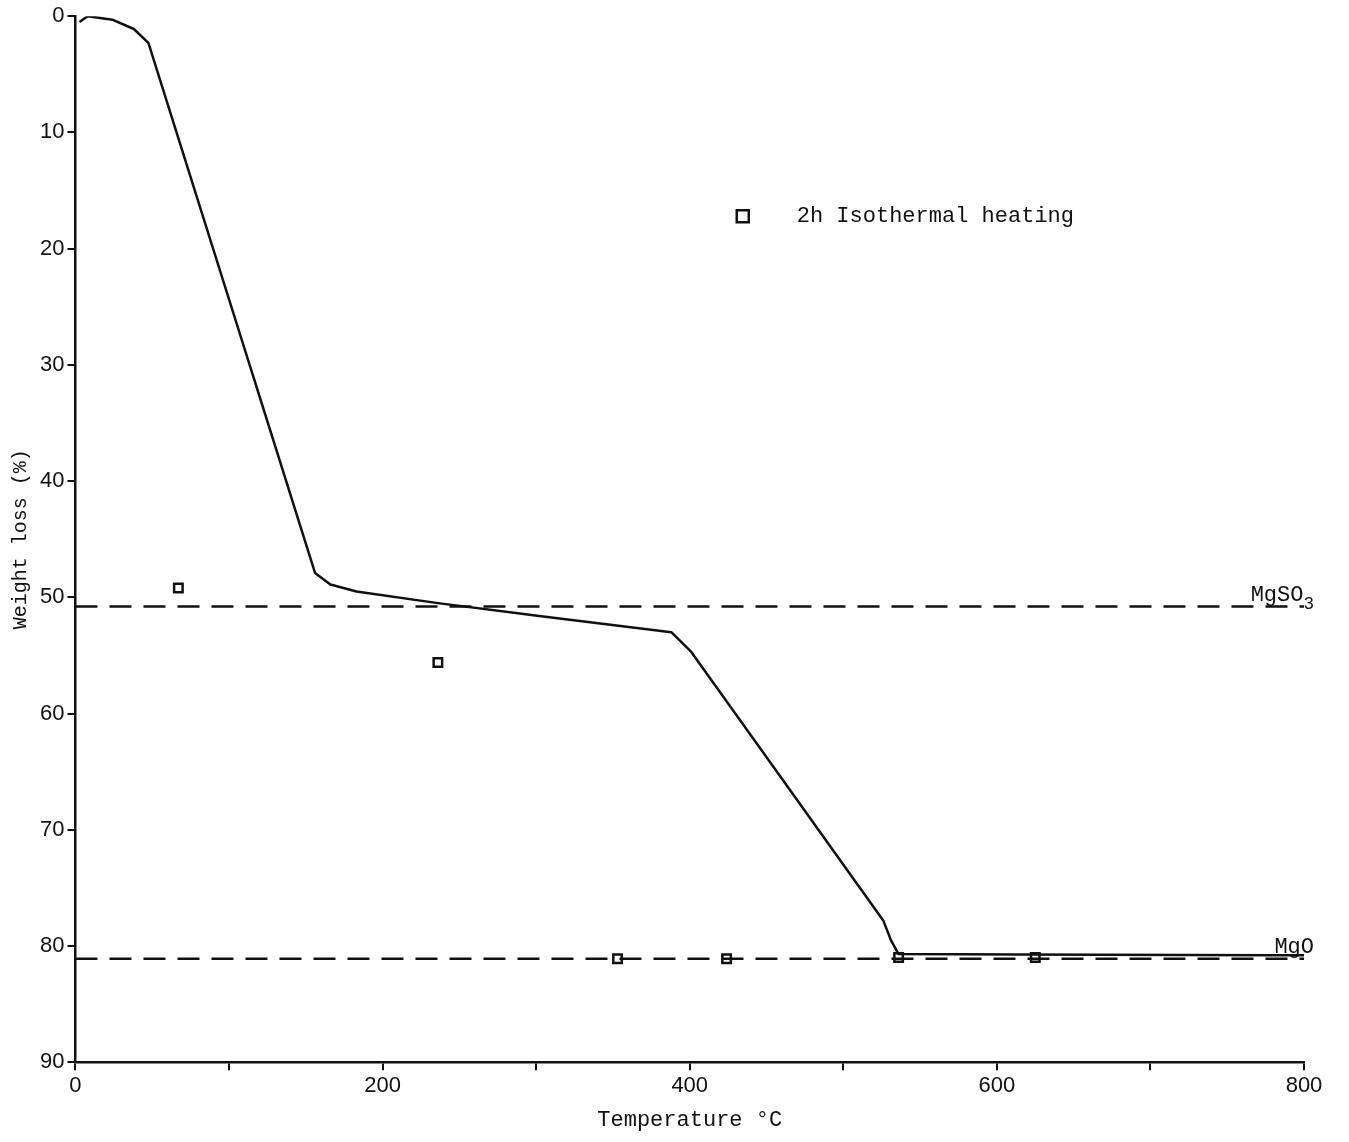 The image size is (1349, 1142). Describe the element at coordinates (52, 1061) in the screenshot. I see `y-tick-label: 90` at that location.